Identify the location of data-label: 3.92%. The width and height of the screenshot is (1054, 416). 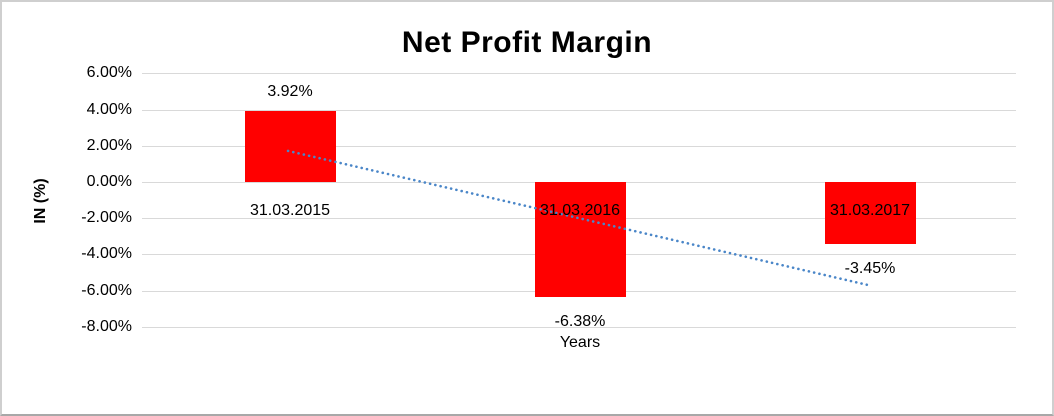
(290, 91).